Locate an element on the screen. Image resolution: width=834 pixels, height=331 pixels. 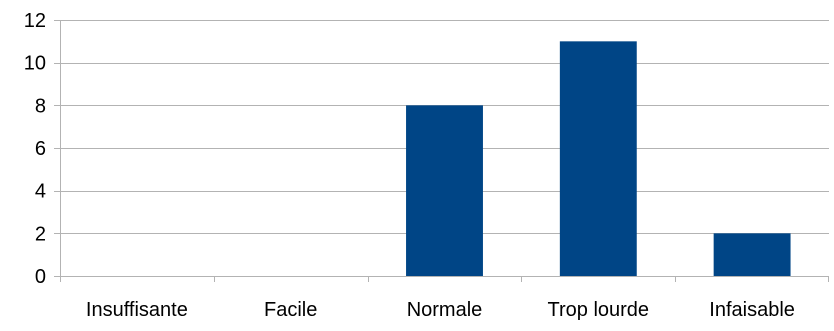
x-tick-label: Normale is located at coordinates (445, 310).